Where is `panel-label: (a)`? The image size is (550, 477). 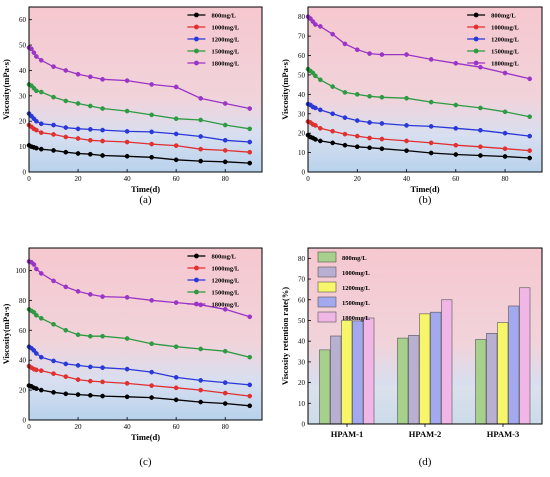
panel-label: (a) is located at coordinates (145, 200).